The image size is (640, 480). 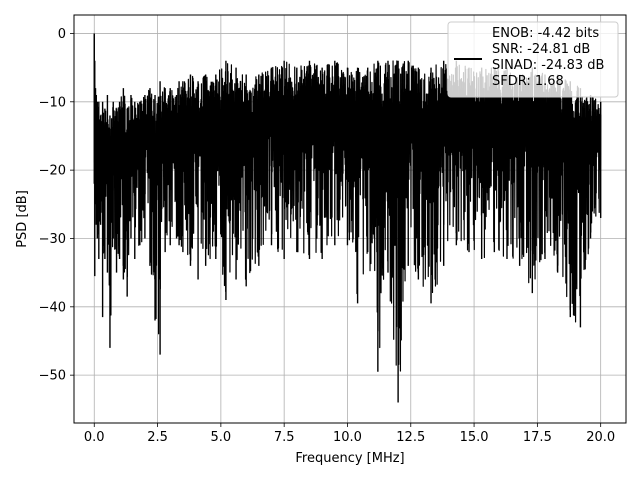 I want to click on x-axis-label: Frequency [MHz], so click(x=349, y=458).